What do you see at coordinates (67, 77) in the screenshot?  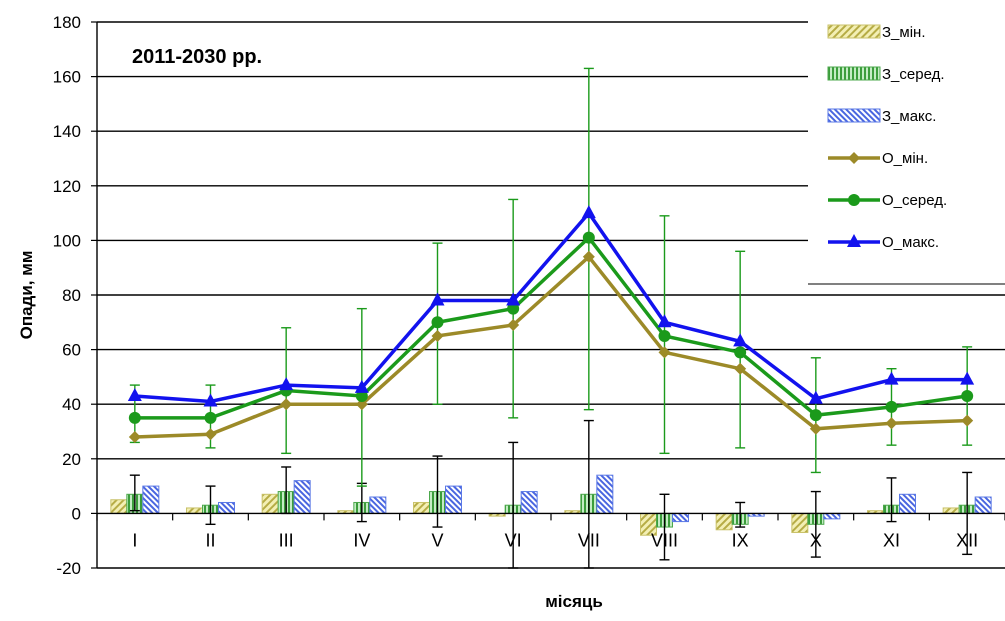 I see `y-tick-label: 160` at bounding box center [67, 77].